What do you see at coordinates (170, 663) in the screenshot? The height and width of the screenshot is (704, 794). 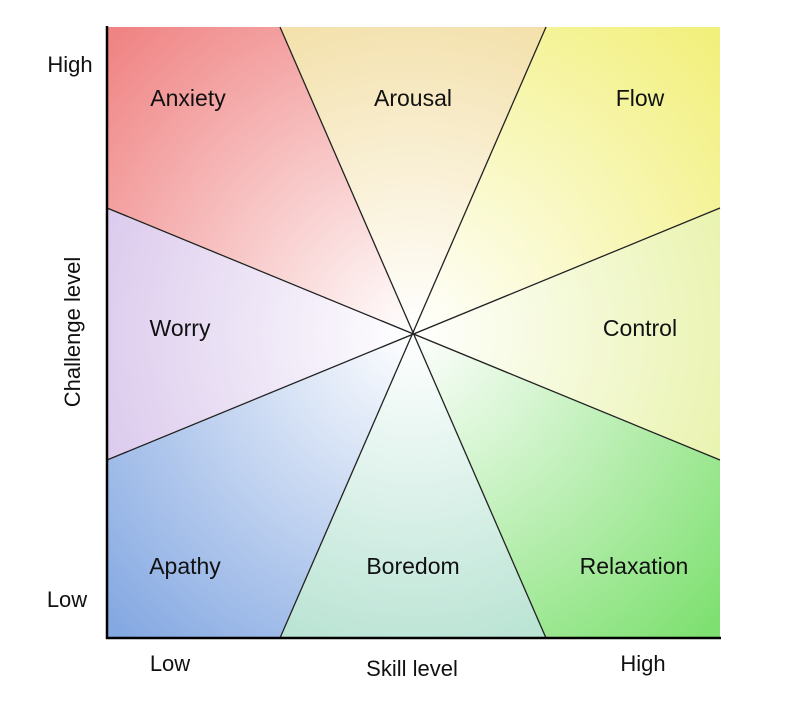 I see `x-low-label: Low` at bounding box center [170, 663].